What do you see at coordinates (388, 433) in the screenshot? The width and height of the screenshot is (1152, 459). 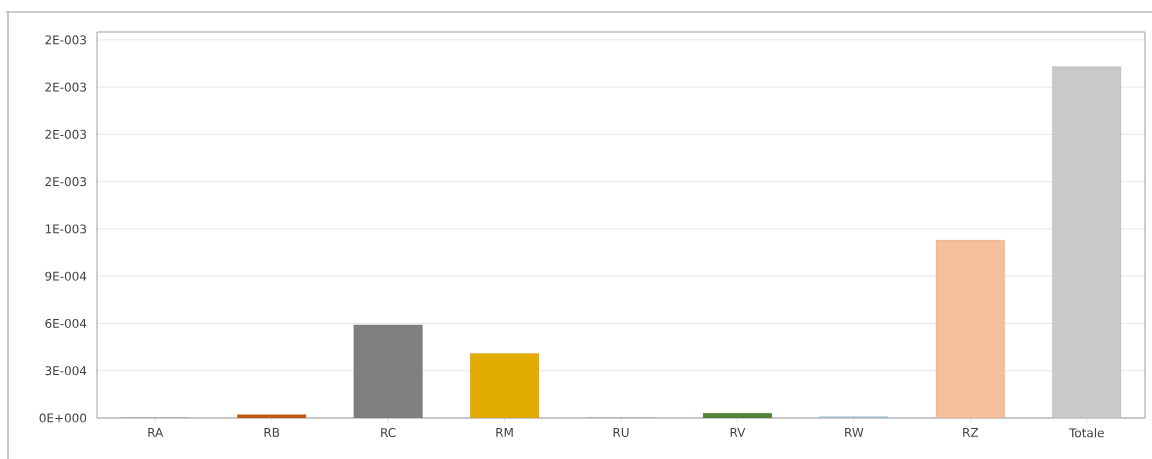 I see `x-tick-label: RC` at bounding box center [388, 433].